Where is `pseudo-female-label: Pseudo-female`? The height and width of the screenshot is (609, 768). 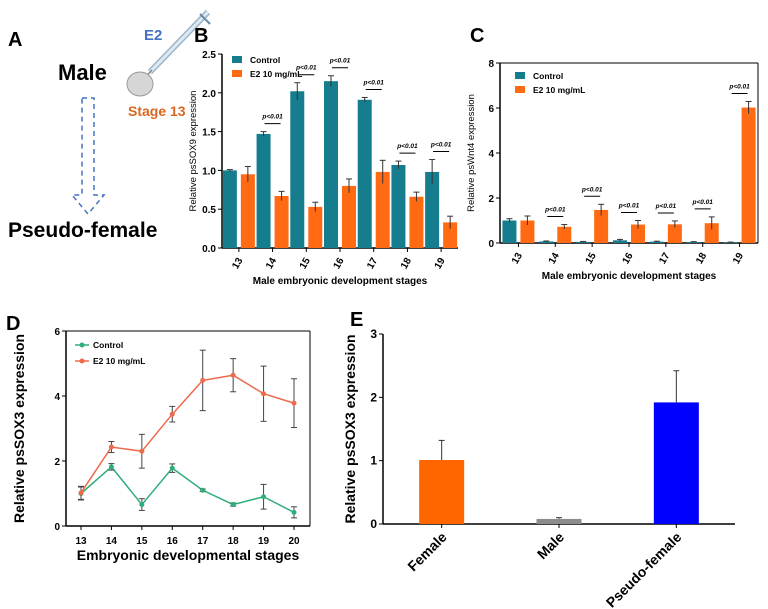 pseudo-female-label: Pseudo-female is located at coordinates (82, 230).